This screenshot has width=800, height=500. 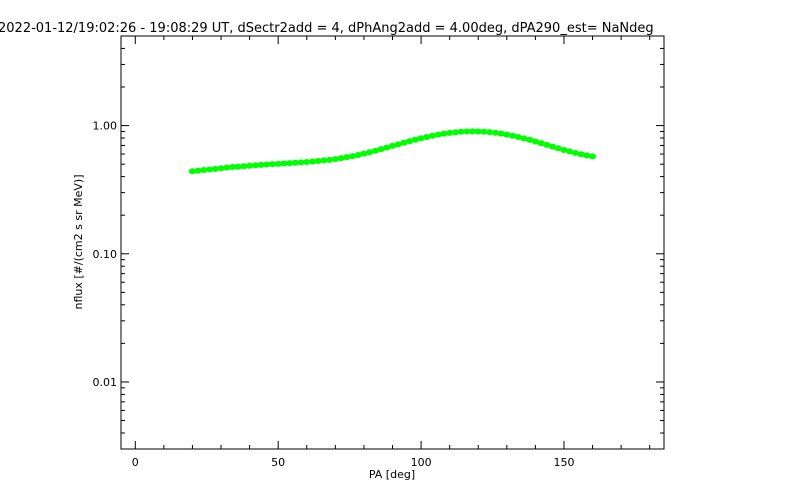 I want to click on x-tick-label: 150, so click(x=563, y=462).